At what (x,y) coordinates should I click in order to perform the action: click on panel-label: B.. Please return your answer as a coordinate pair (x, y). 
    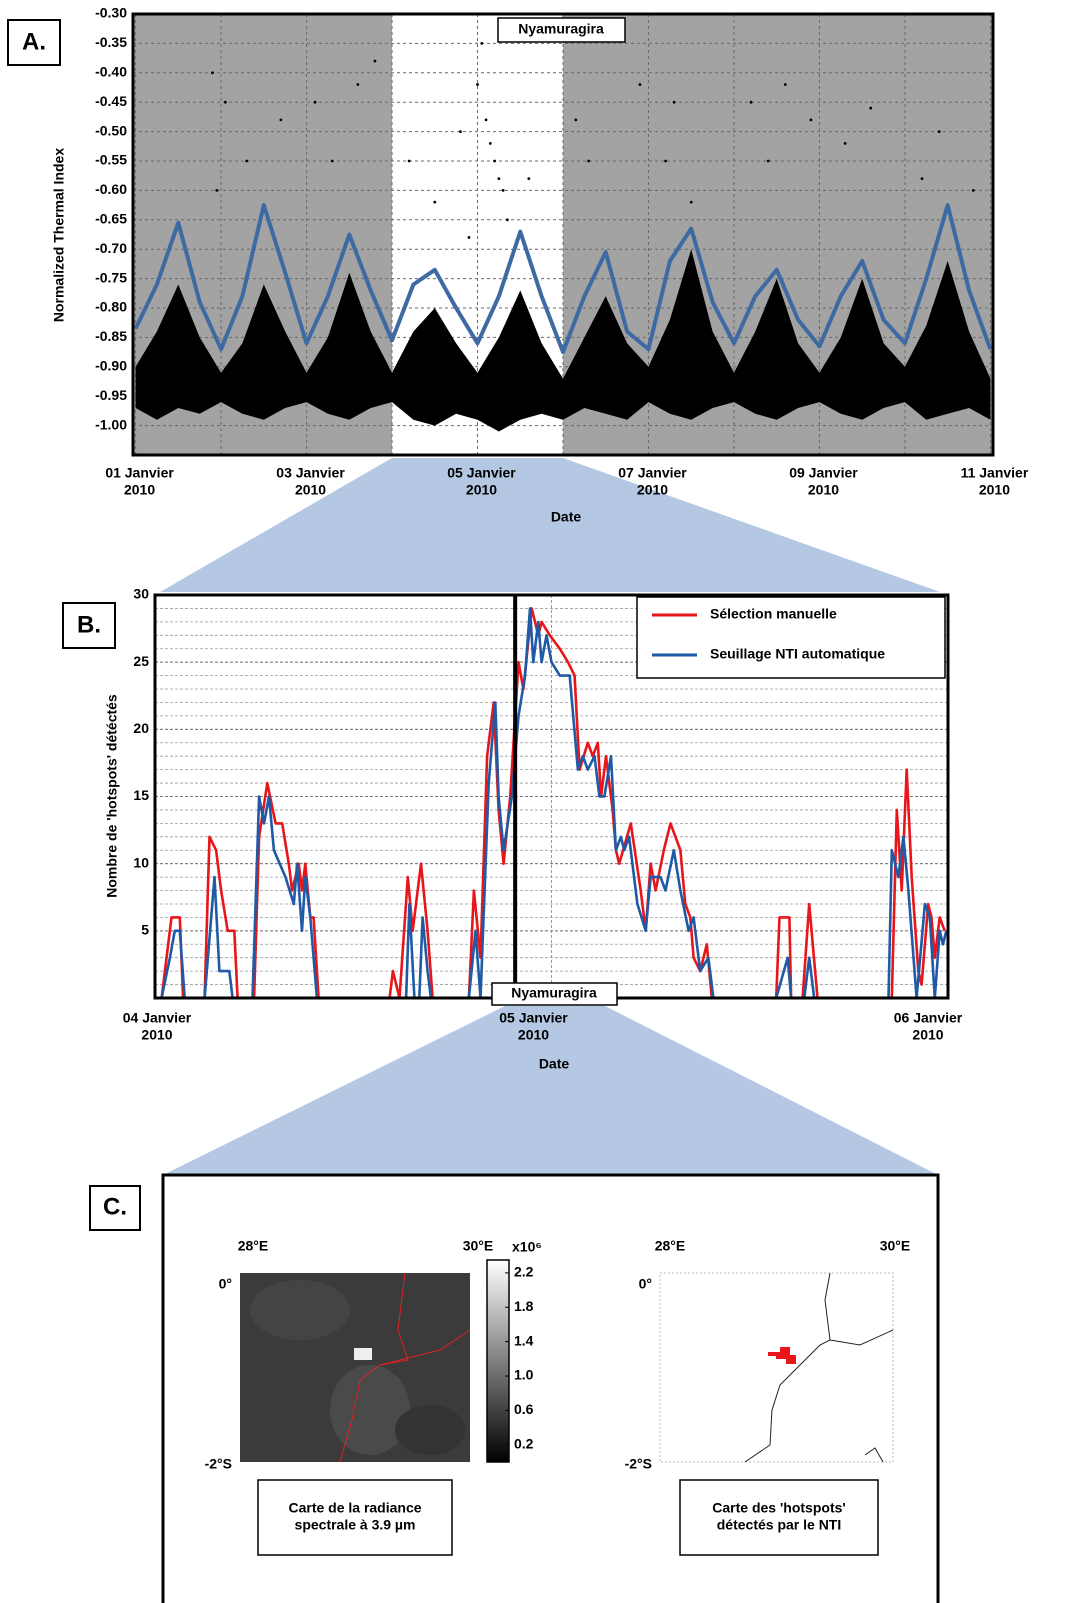
    Looking at the image, I should click on (89, 624).